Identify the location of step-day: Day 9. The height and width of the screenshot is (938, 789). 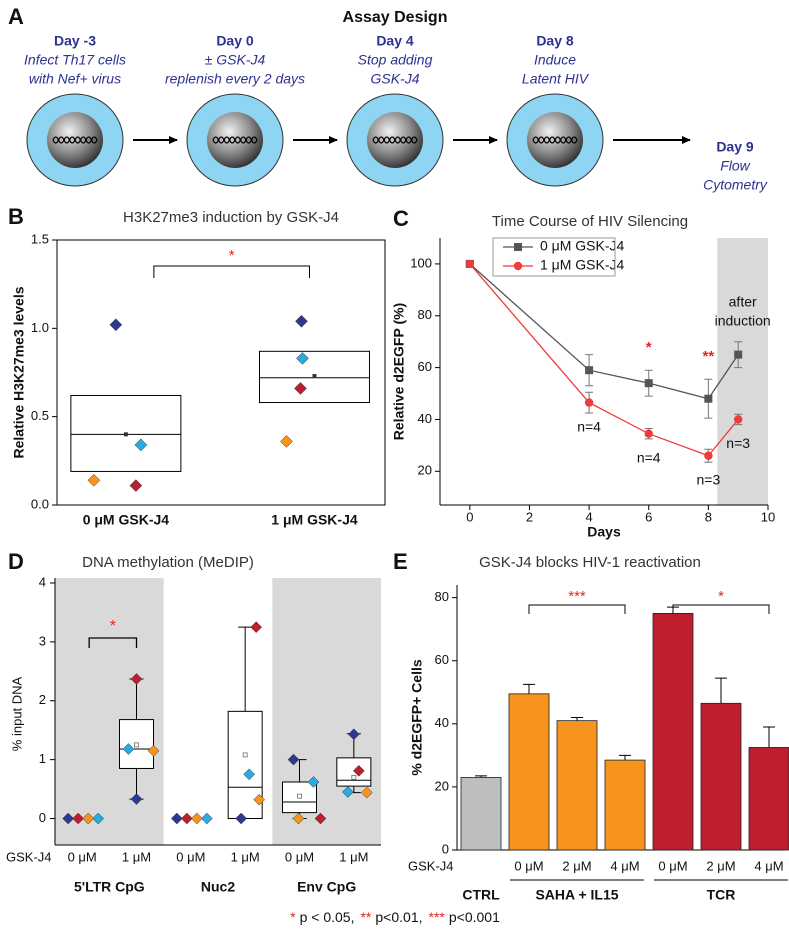
(735, 147).